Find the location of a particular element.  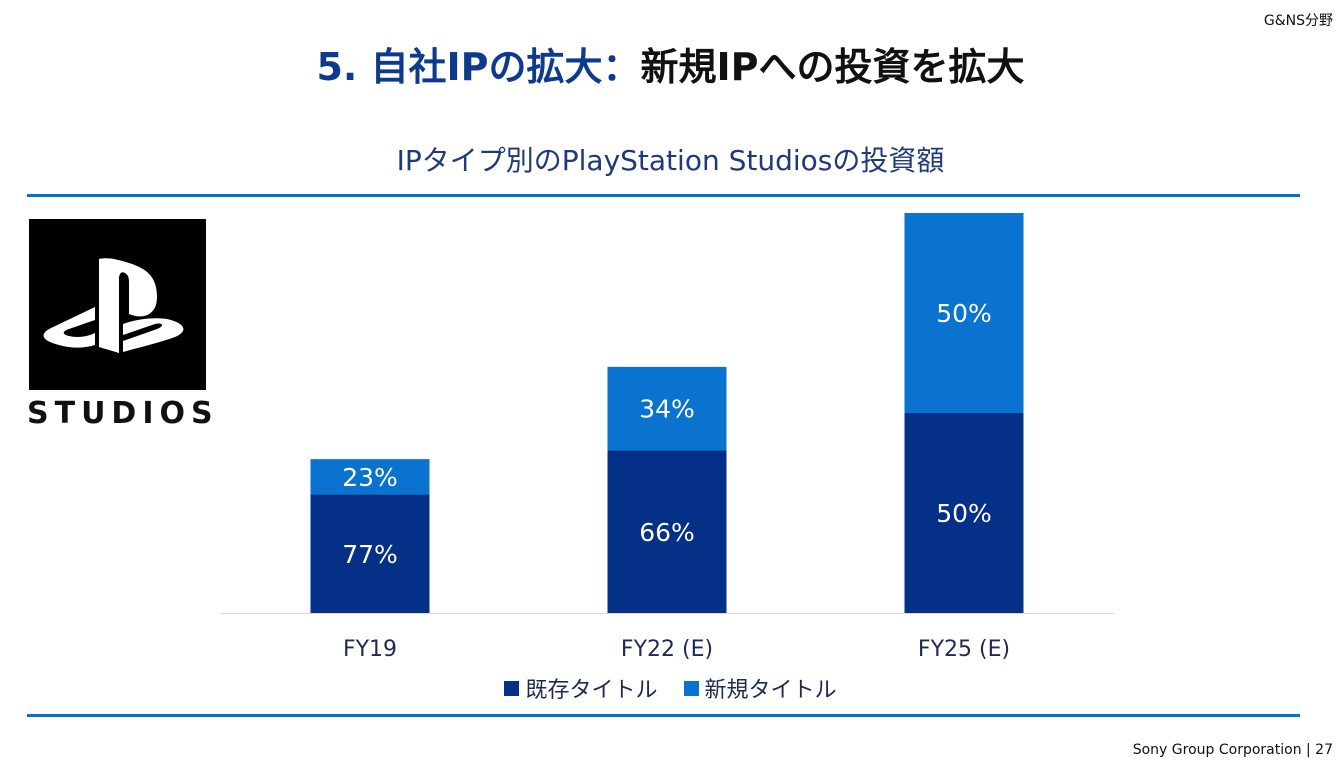

legend-item-existing: 既存タイトル is located at coordinates (581, 688).